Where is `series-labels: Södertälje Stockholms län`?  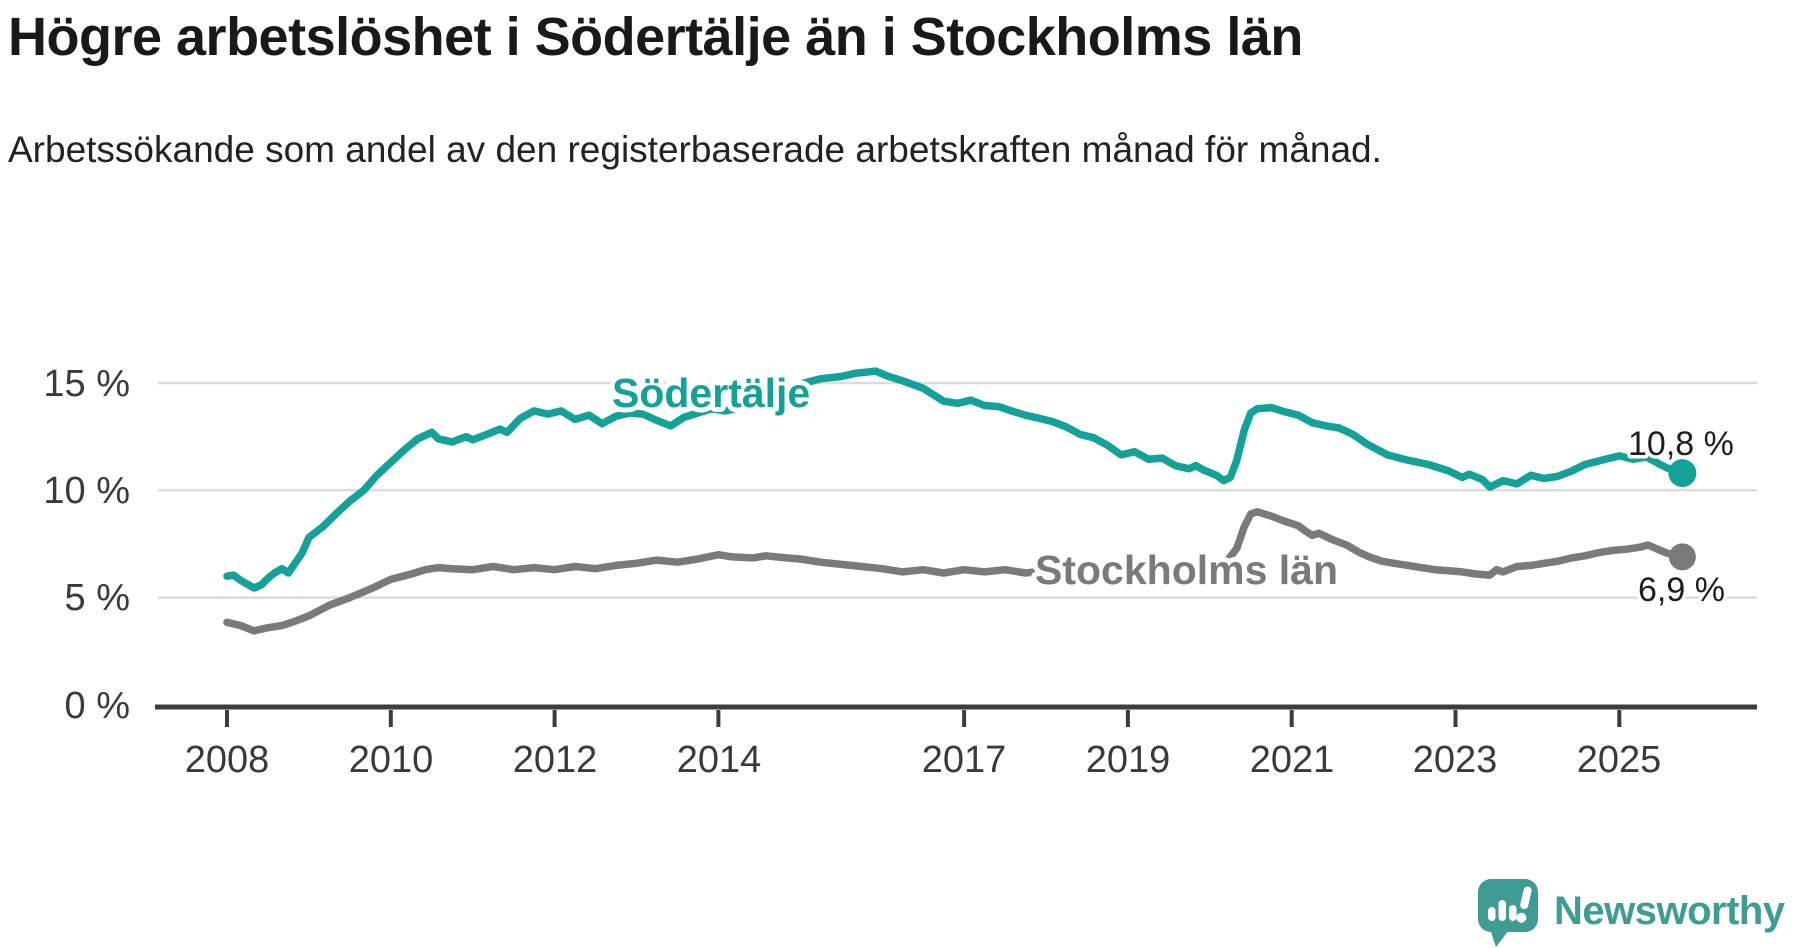 series-labels: Södertälje Stockholms län is located at coordinates (975, 481).